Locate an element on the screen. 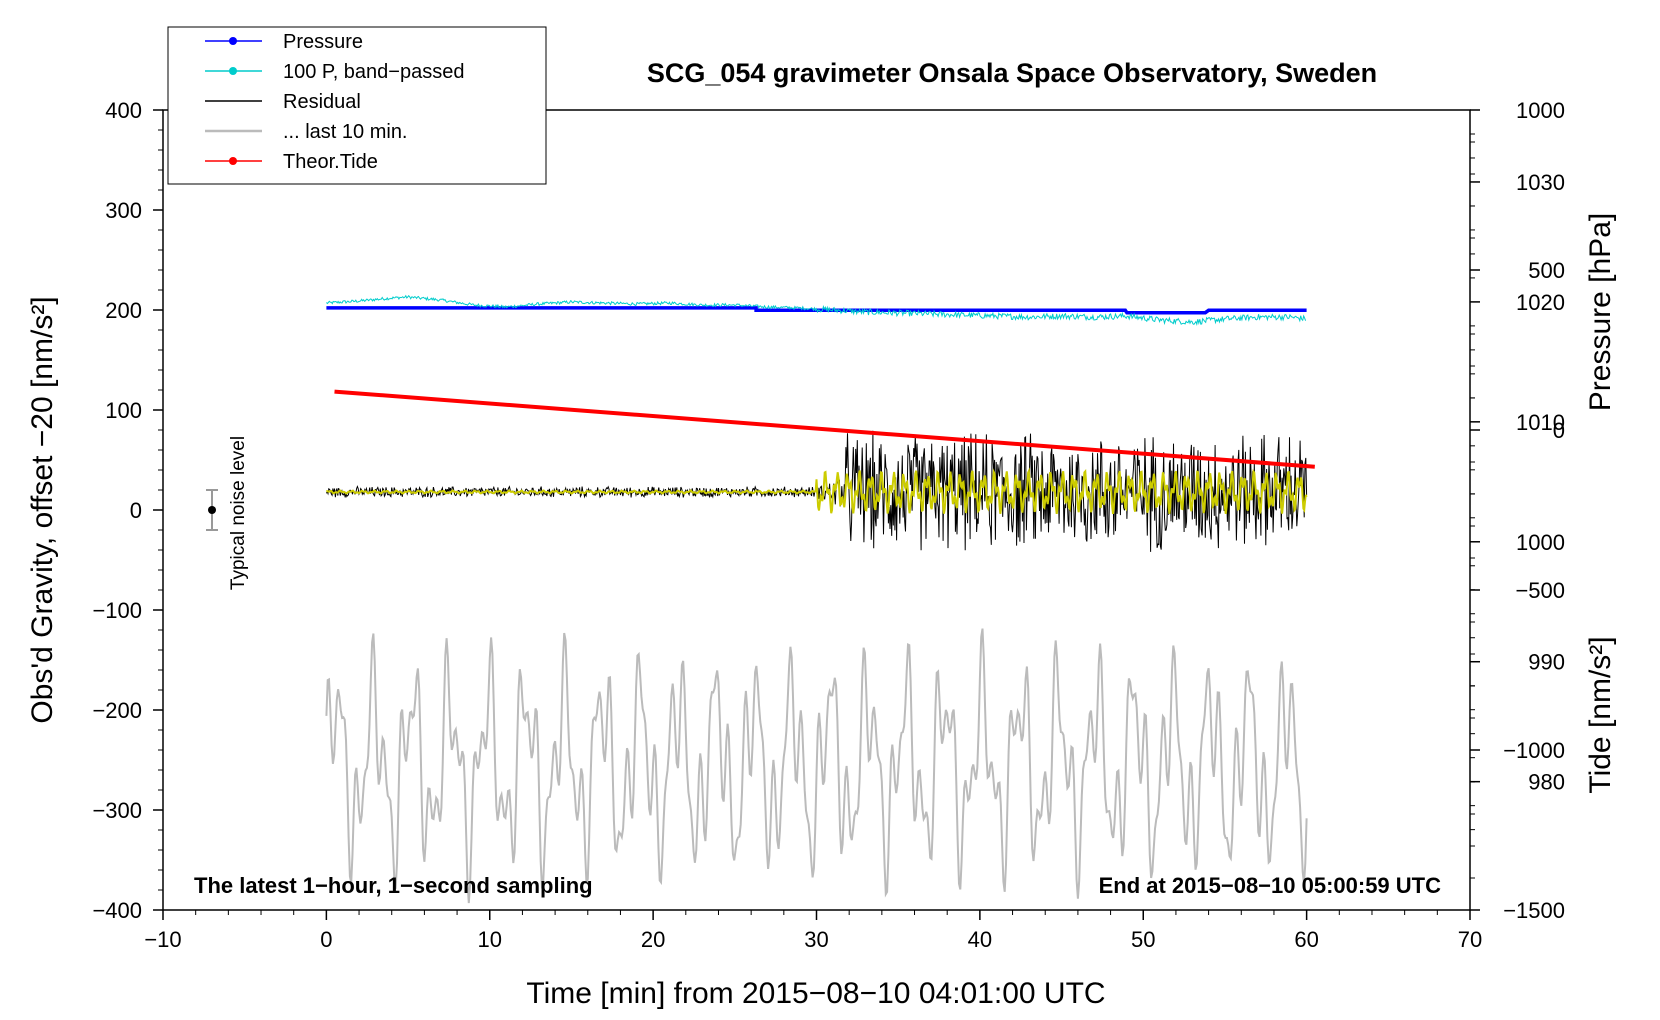 Image resolution: width=1660 pixels, height=1020 pixels. x-tick-label: 10 is located at coordinates (490, 939).